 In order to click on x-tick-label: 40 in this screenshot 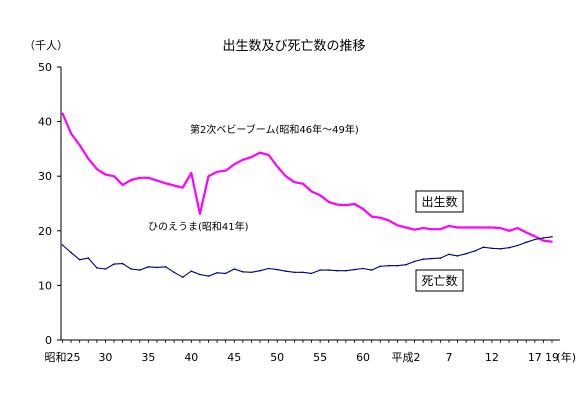, I will do `click(191, 357)`.